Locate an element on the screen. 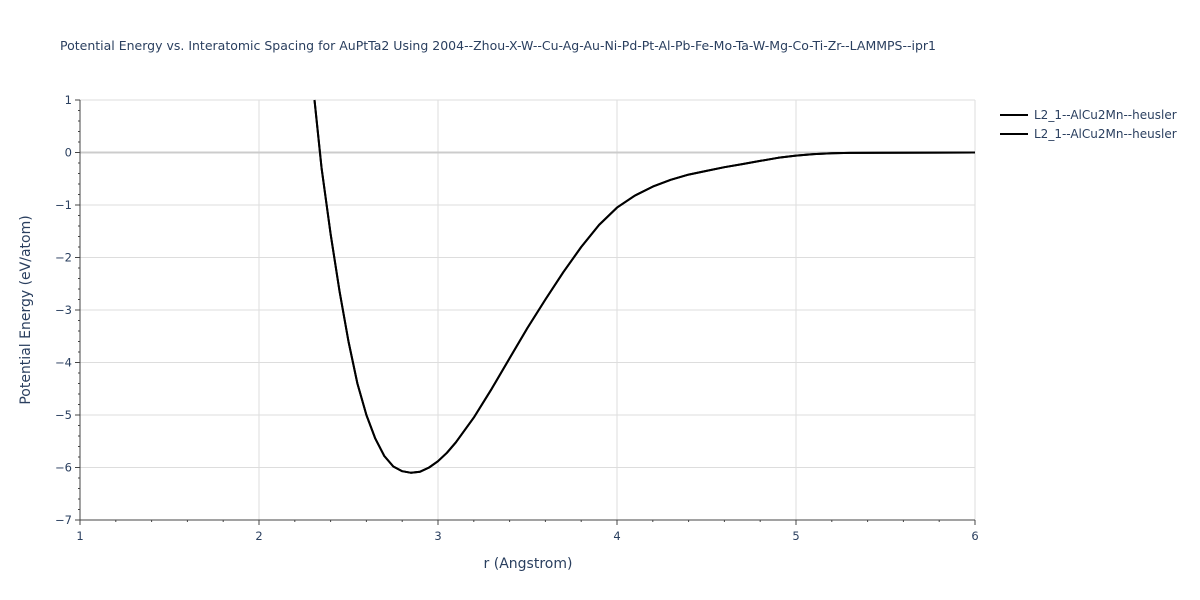 This screenshot has width=1200, height=600. x-tick-label: 2 is located at coordinates (258, 536).